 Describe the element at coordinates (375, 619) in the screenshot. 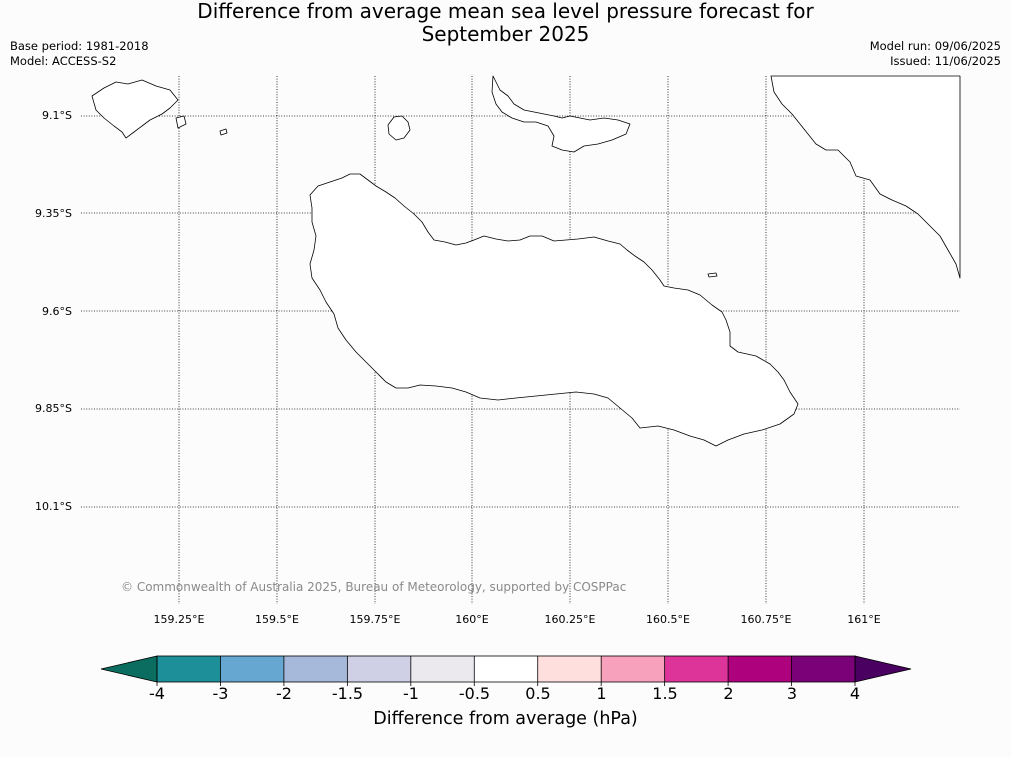

I see `lon-label: 159.75°E` at that location.